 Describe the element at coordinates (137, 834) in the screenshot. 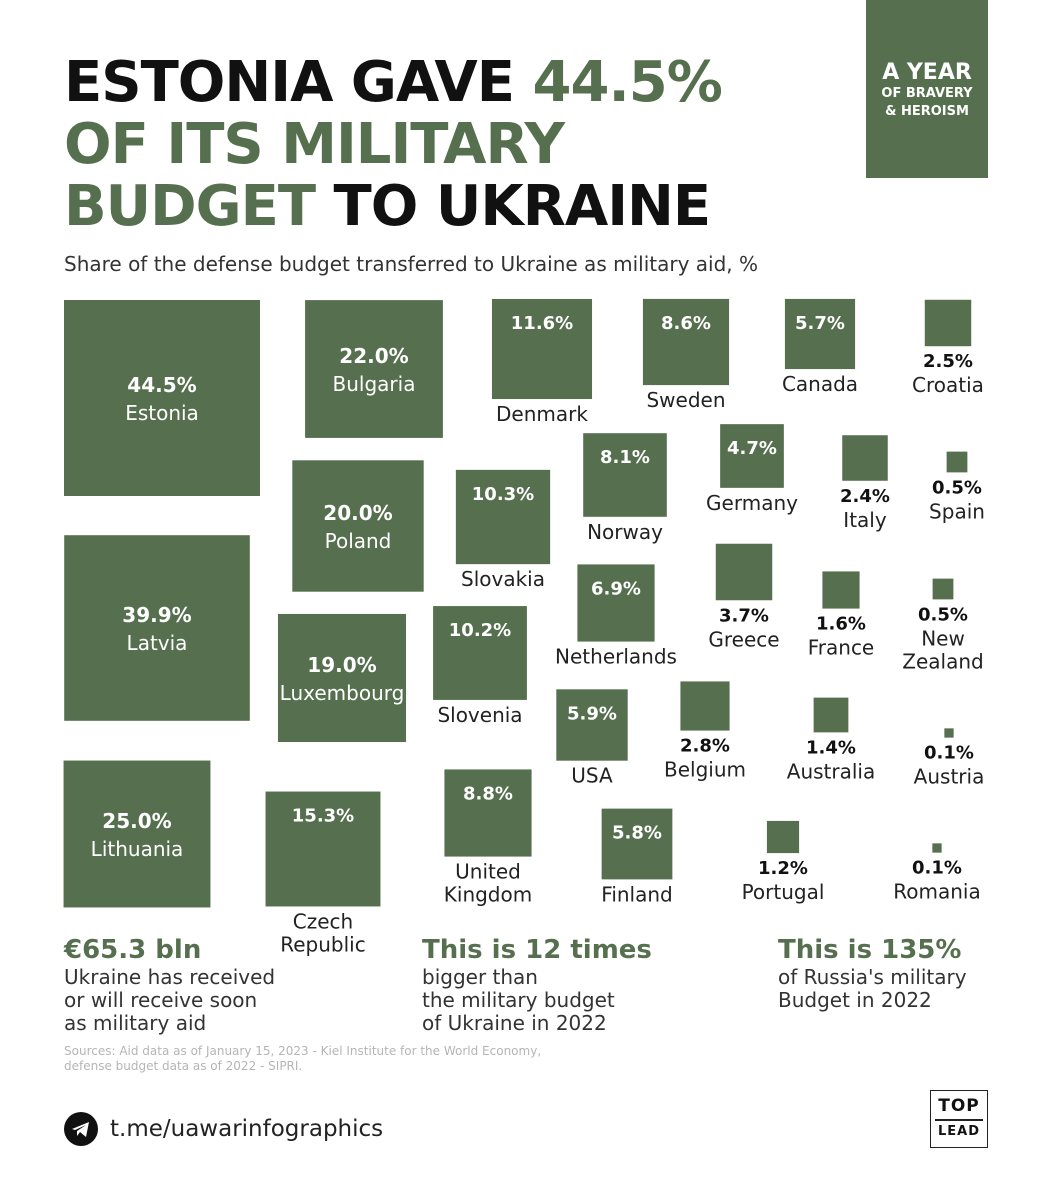

I see `square-lithuania` at that location.